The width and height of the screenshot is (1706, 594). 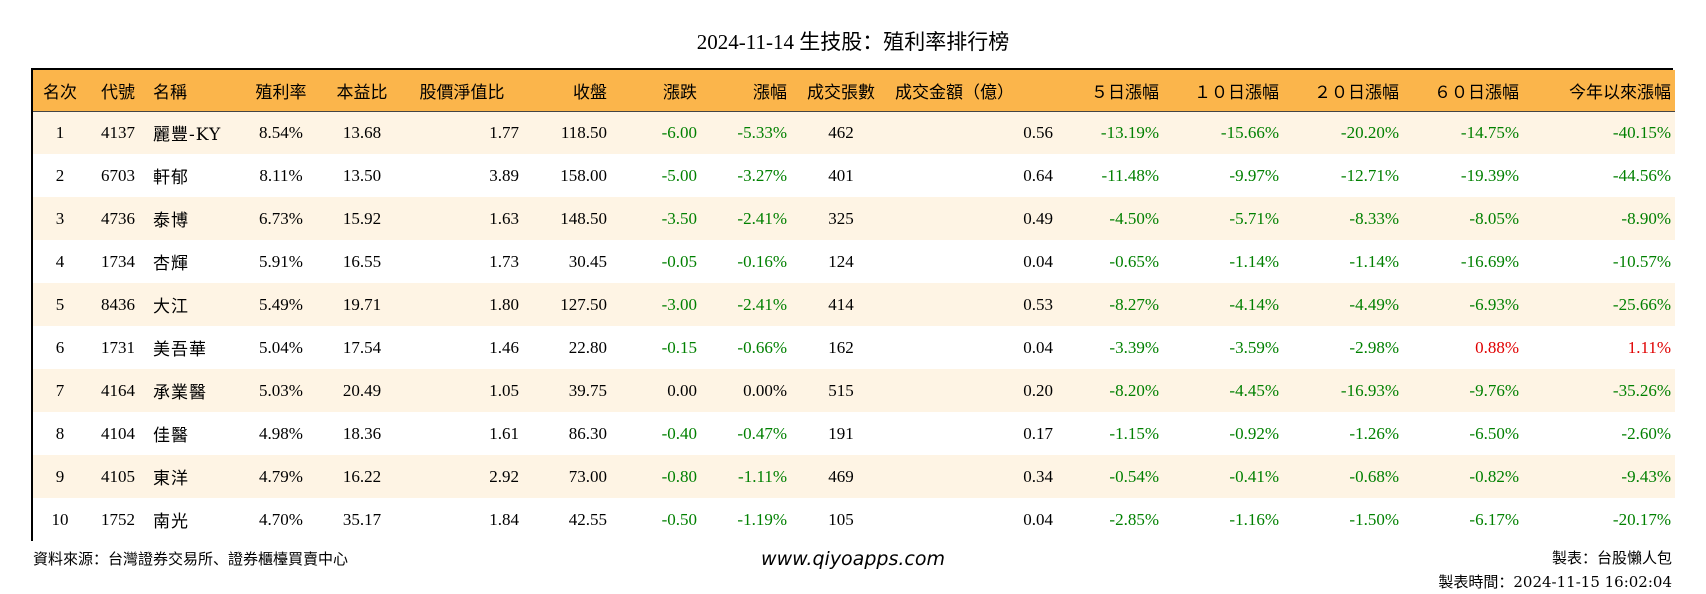 I want to click on cell-code: 4736, so click(x=118, y=218).